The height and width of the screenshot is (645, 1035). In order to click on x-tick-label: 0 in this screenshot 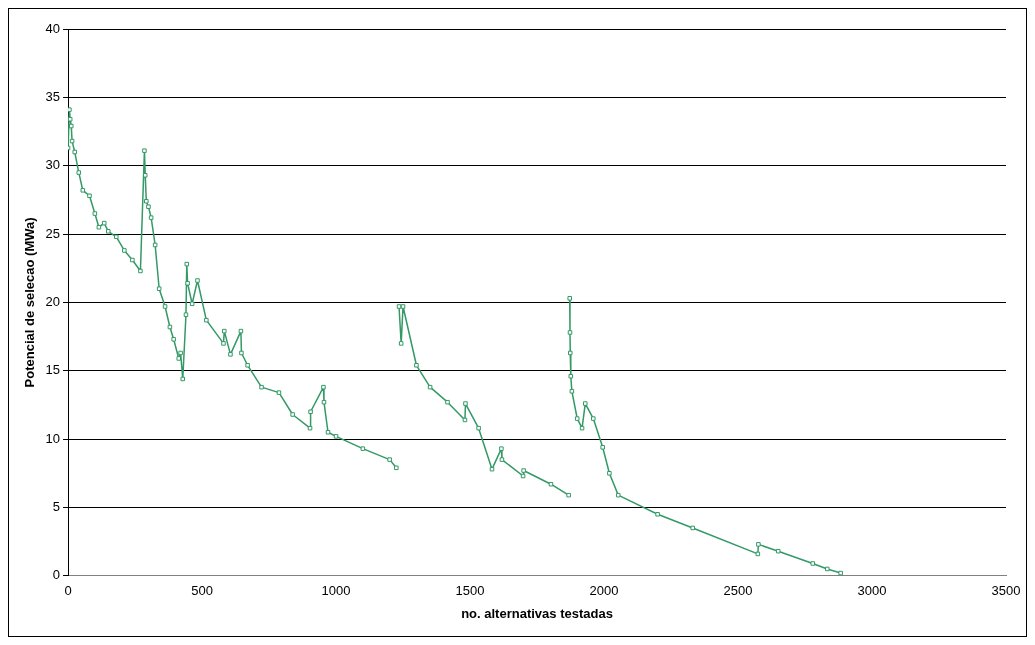, I will do `click(68, 591)`.